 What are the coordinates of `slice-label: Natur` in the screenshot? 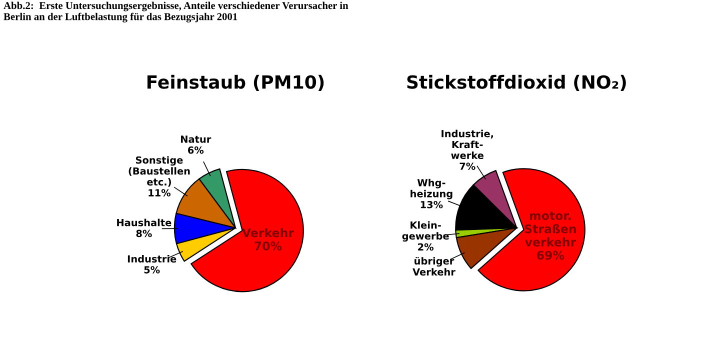 It's located at (196, 139).